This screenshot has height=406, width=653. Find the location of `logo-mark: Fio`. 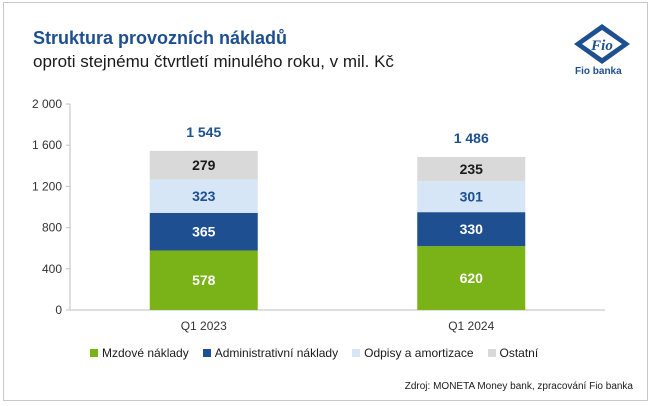

logo-mark: Fio is located at coordinates (601, 46).